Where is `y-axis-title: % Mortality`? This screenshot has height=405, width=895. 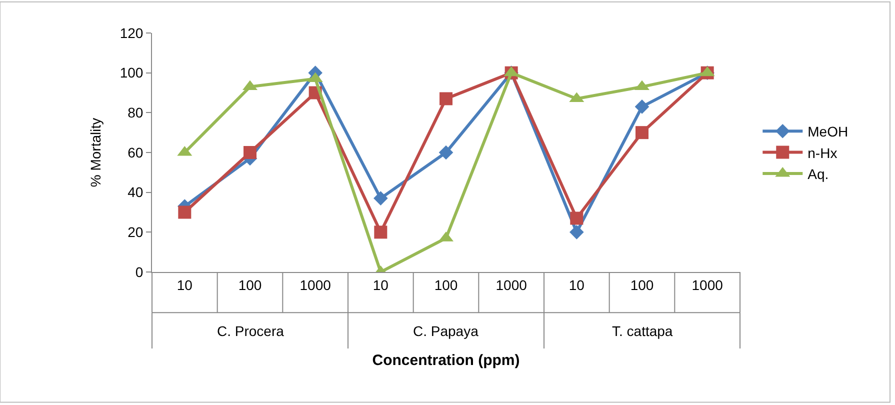 y-axis-title: % Mortality is located at coordinates (95, 153).